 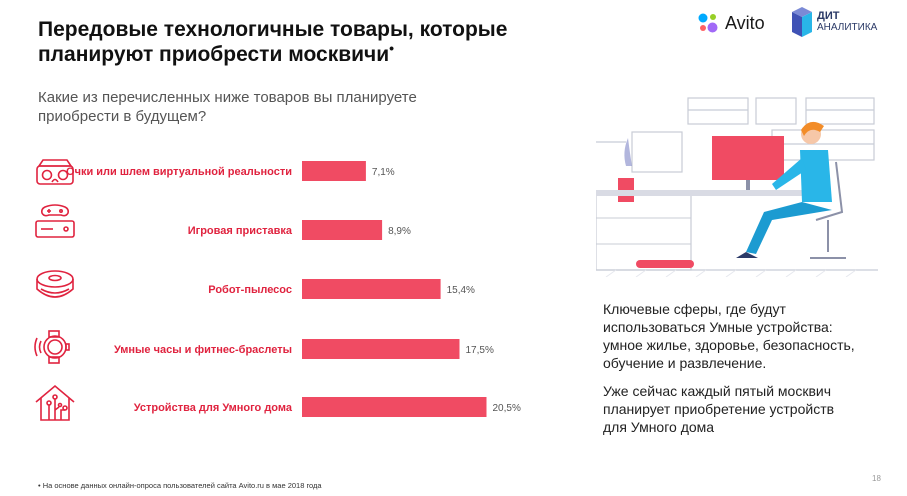 I want to click on question-line-2: приобрести в будущем?, so click(x=122, y=116).